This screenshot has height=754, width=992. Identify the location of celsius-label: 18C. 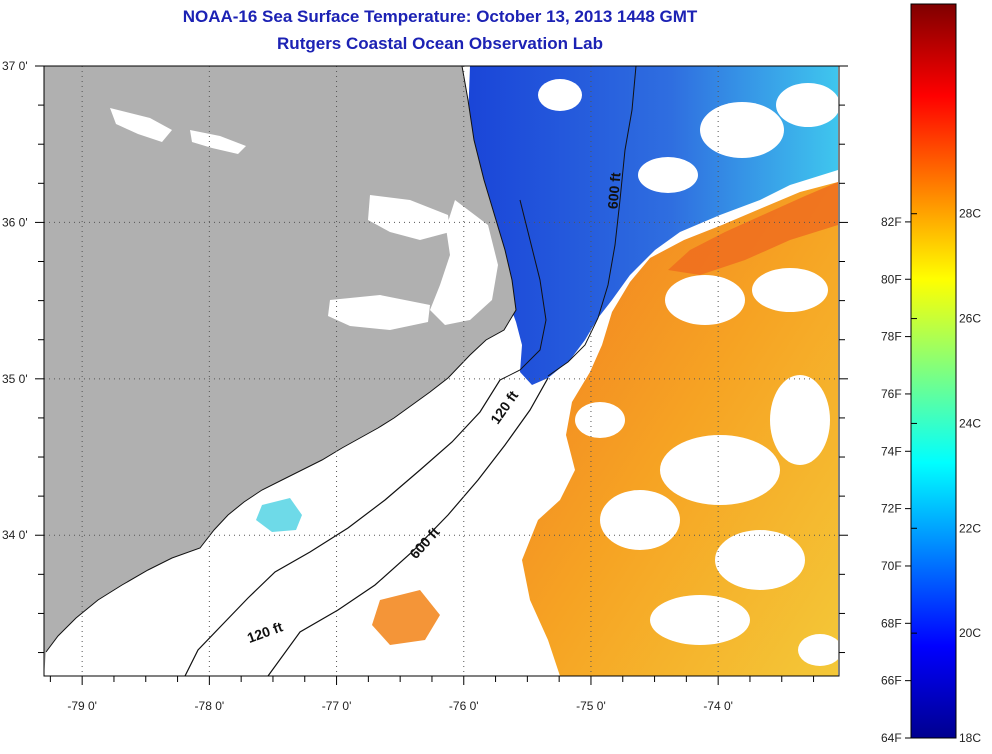
(970, 738).